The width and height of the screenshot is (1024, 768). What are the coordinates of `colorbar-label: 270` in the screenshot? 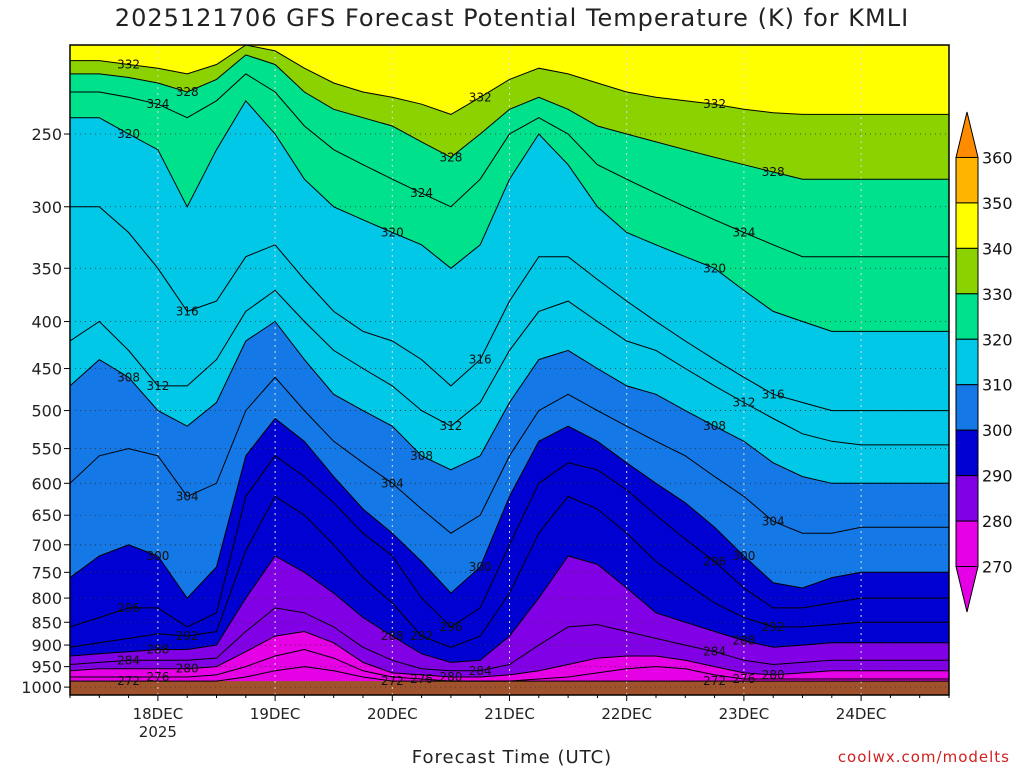 It's located at (997, 567).